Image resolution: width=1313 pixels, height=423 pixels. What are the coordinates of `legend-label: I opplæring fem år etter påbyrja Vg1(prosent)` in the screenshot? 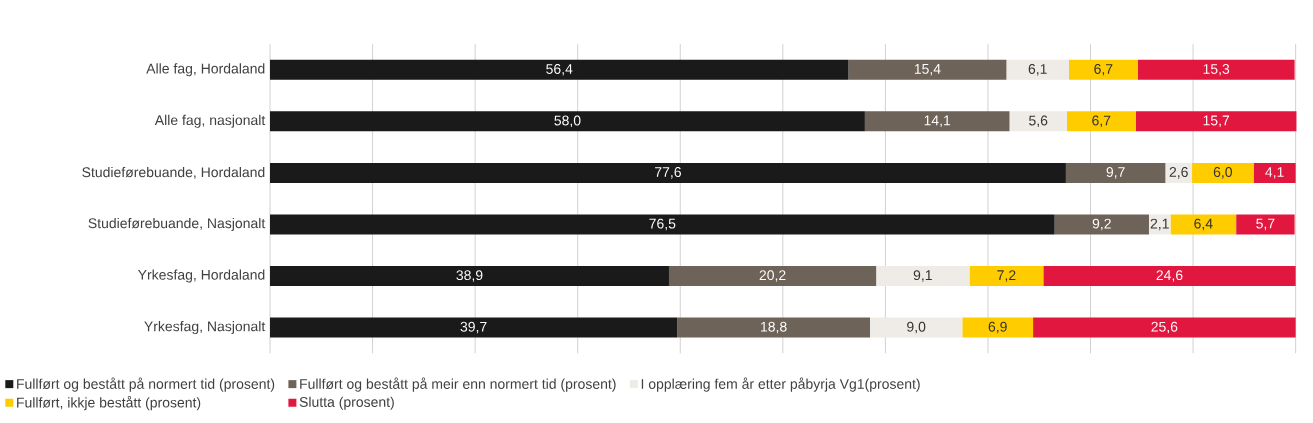 It's located at (780, 384).